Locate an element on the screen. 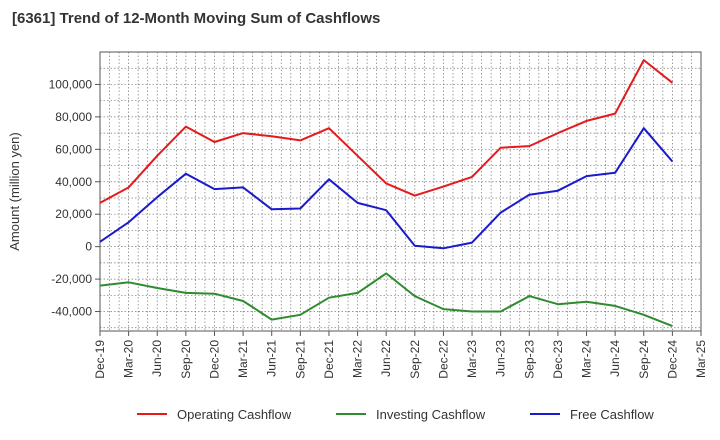 This screenshot has width=720, height=440. legend-label-investing-cashflow: Investing Cashflow is located at coordinates (431, 414).